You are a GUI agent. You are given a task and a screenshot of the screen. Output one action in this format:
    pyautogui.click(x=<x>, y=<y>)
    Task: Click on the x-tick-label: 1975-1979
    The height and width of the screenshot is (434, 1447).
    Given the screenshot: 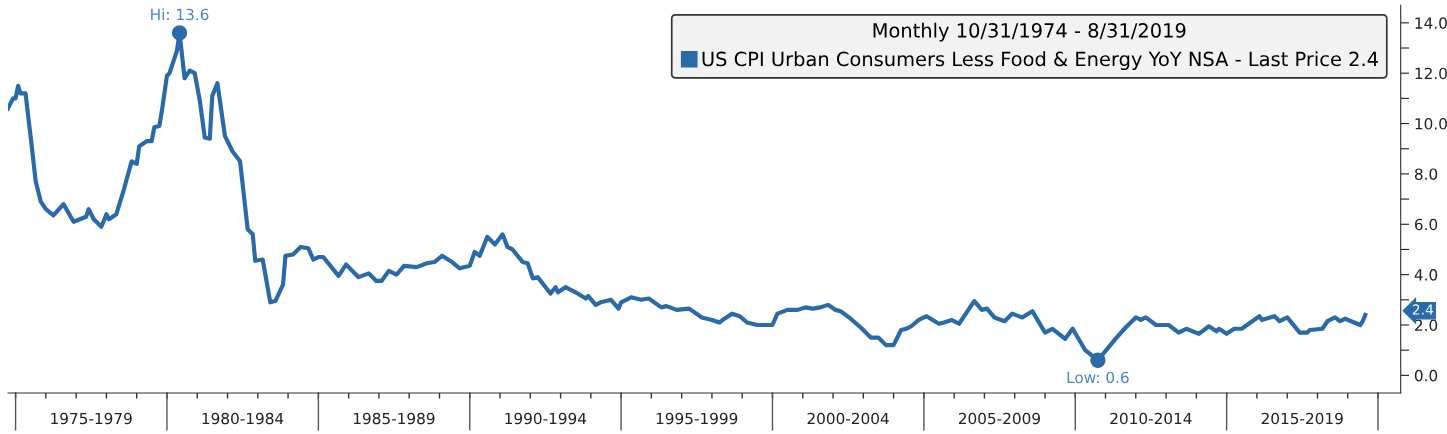 What is the action you would take?
    pyautogui.click(x=91, y=418)
    